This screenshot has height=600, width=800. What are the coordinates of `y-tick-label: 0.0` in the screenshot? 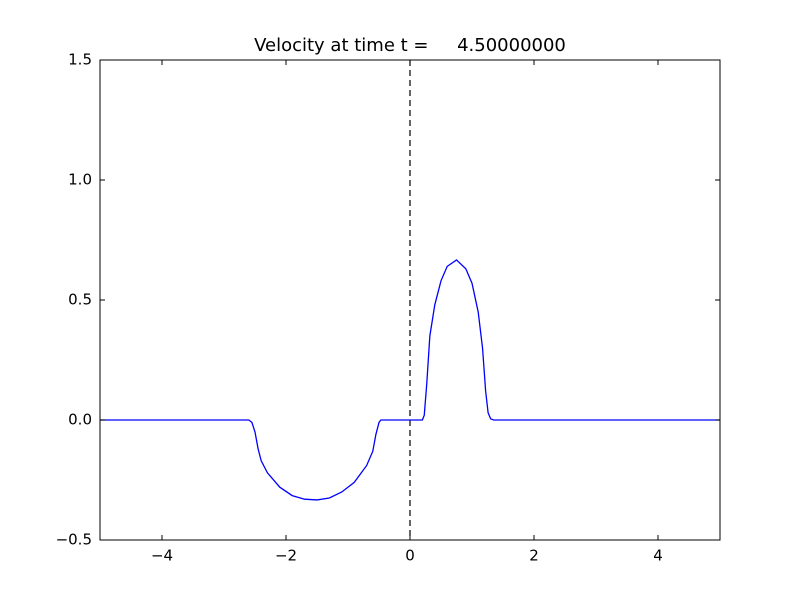 It's located at (80, 420).